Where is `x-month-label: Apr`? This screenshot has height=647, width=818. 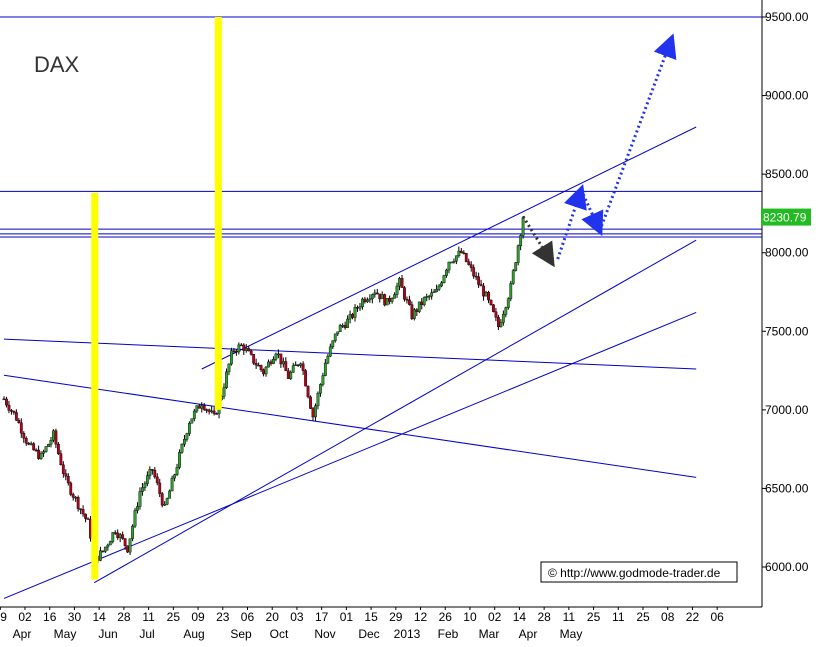 x-month-label: Apr is located at coordinates (528, 634).